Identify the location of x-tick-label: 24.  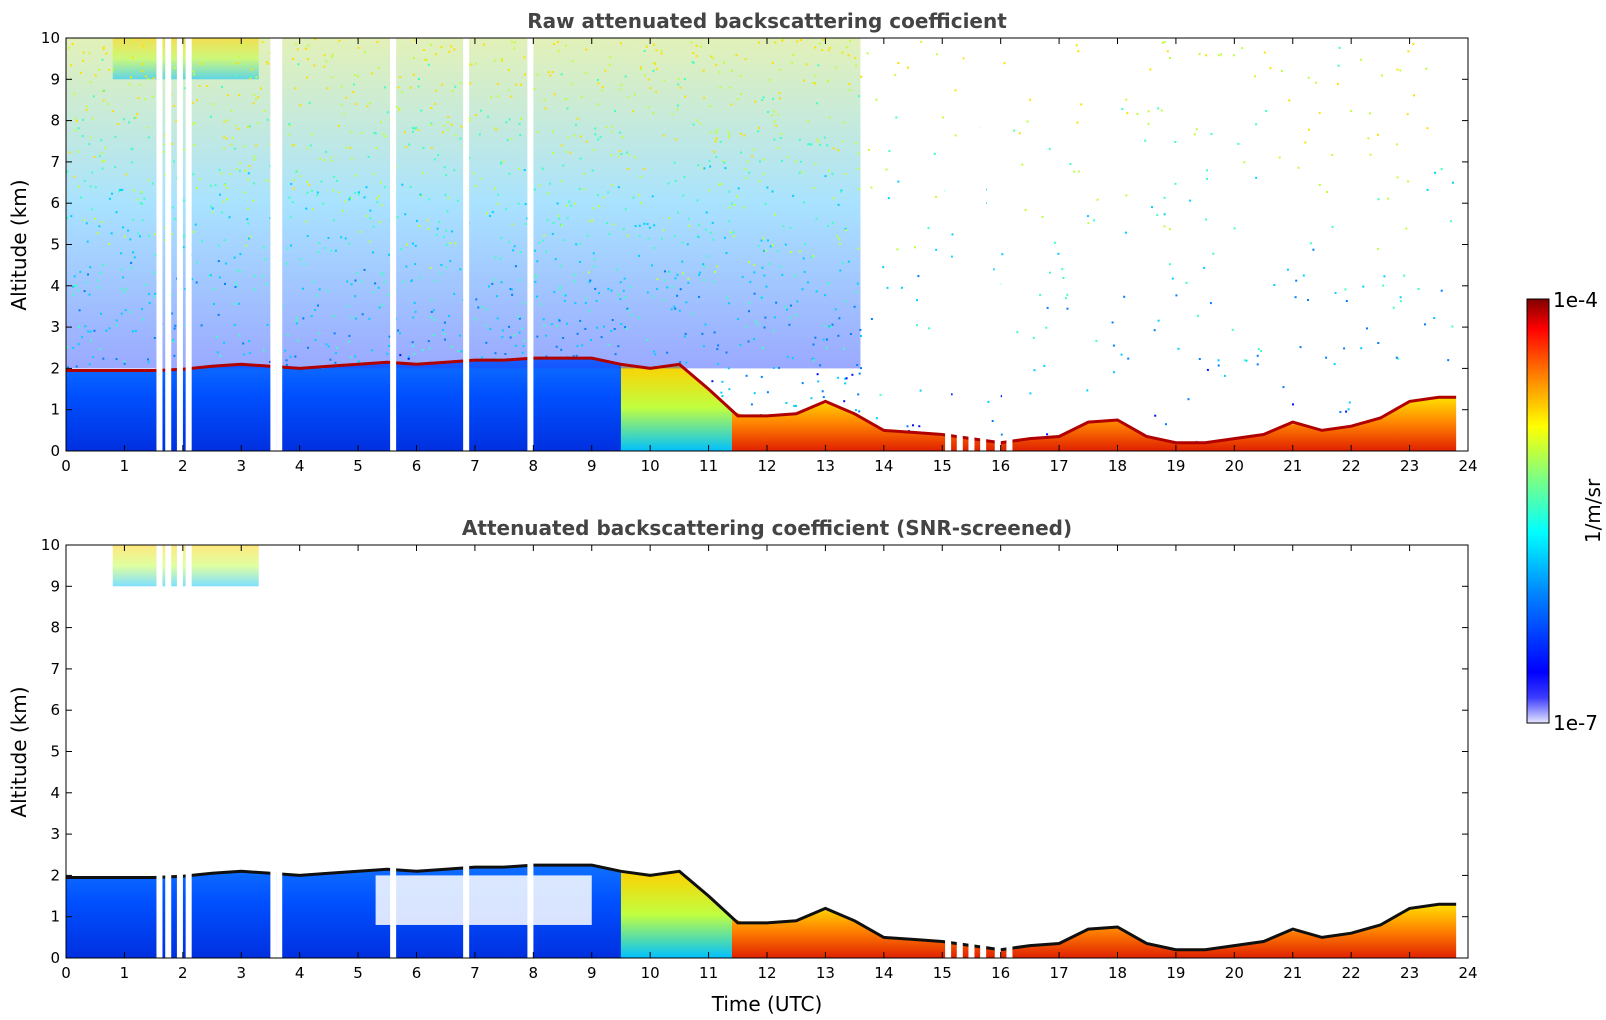
(1467, 466).